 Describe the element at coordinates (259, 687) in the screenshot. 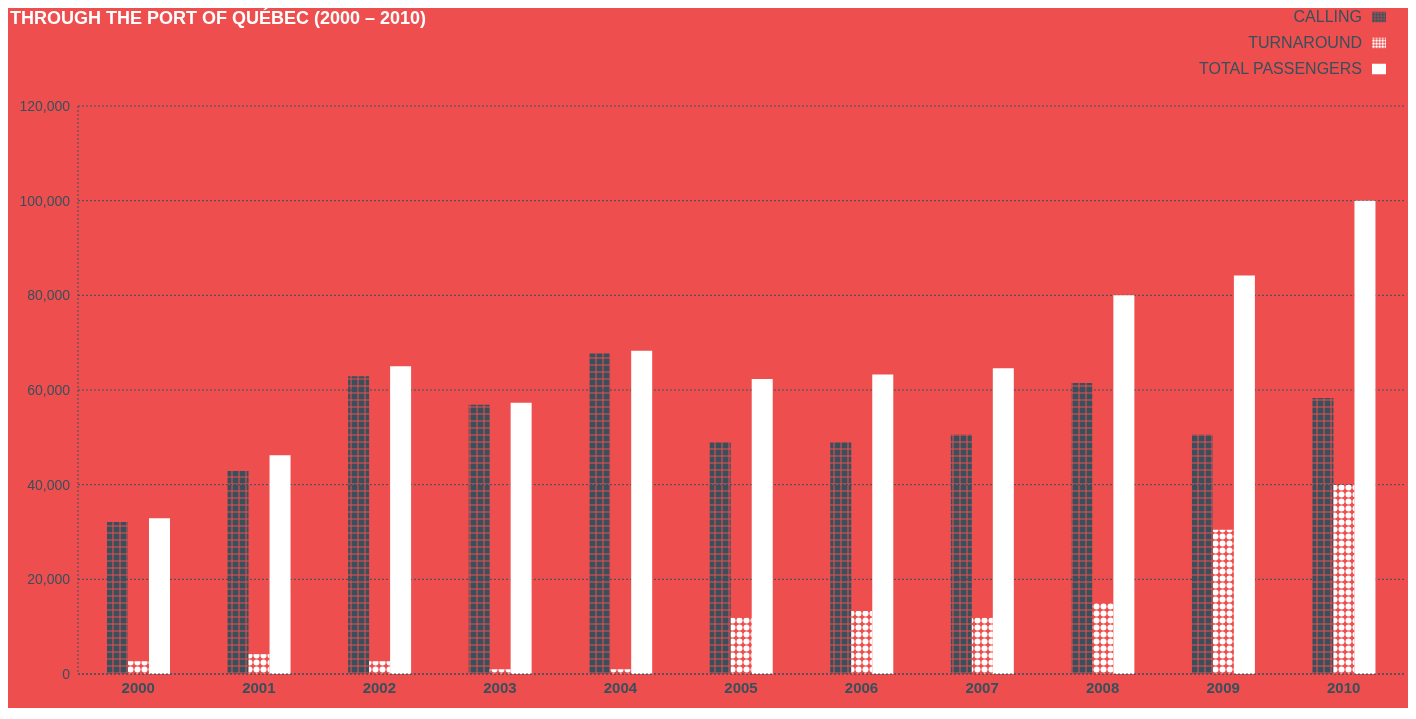

I see `x-tick-label: 2001` at that location.